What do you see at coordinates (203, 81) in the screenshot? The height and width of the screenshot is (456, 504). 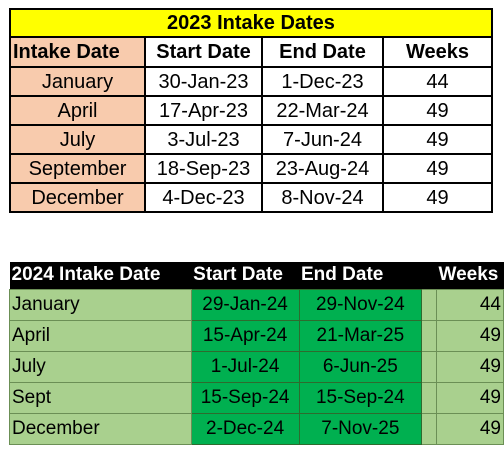 I see `start-date: 30-Jan-23` at bounding box center [203, 81].